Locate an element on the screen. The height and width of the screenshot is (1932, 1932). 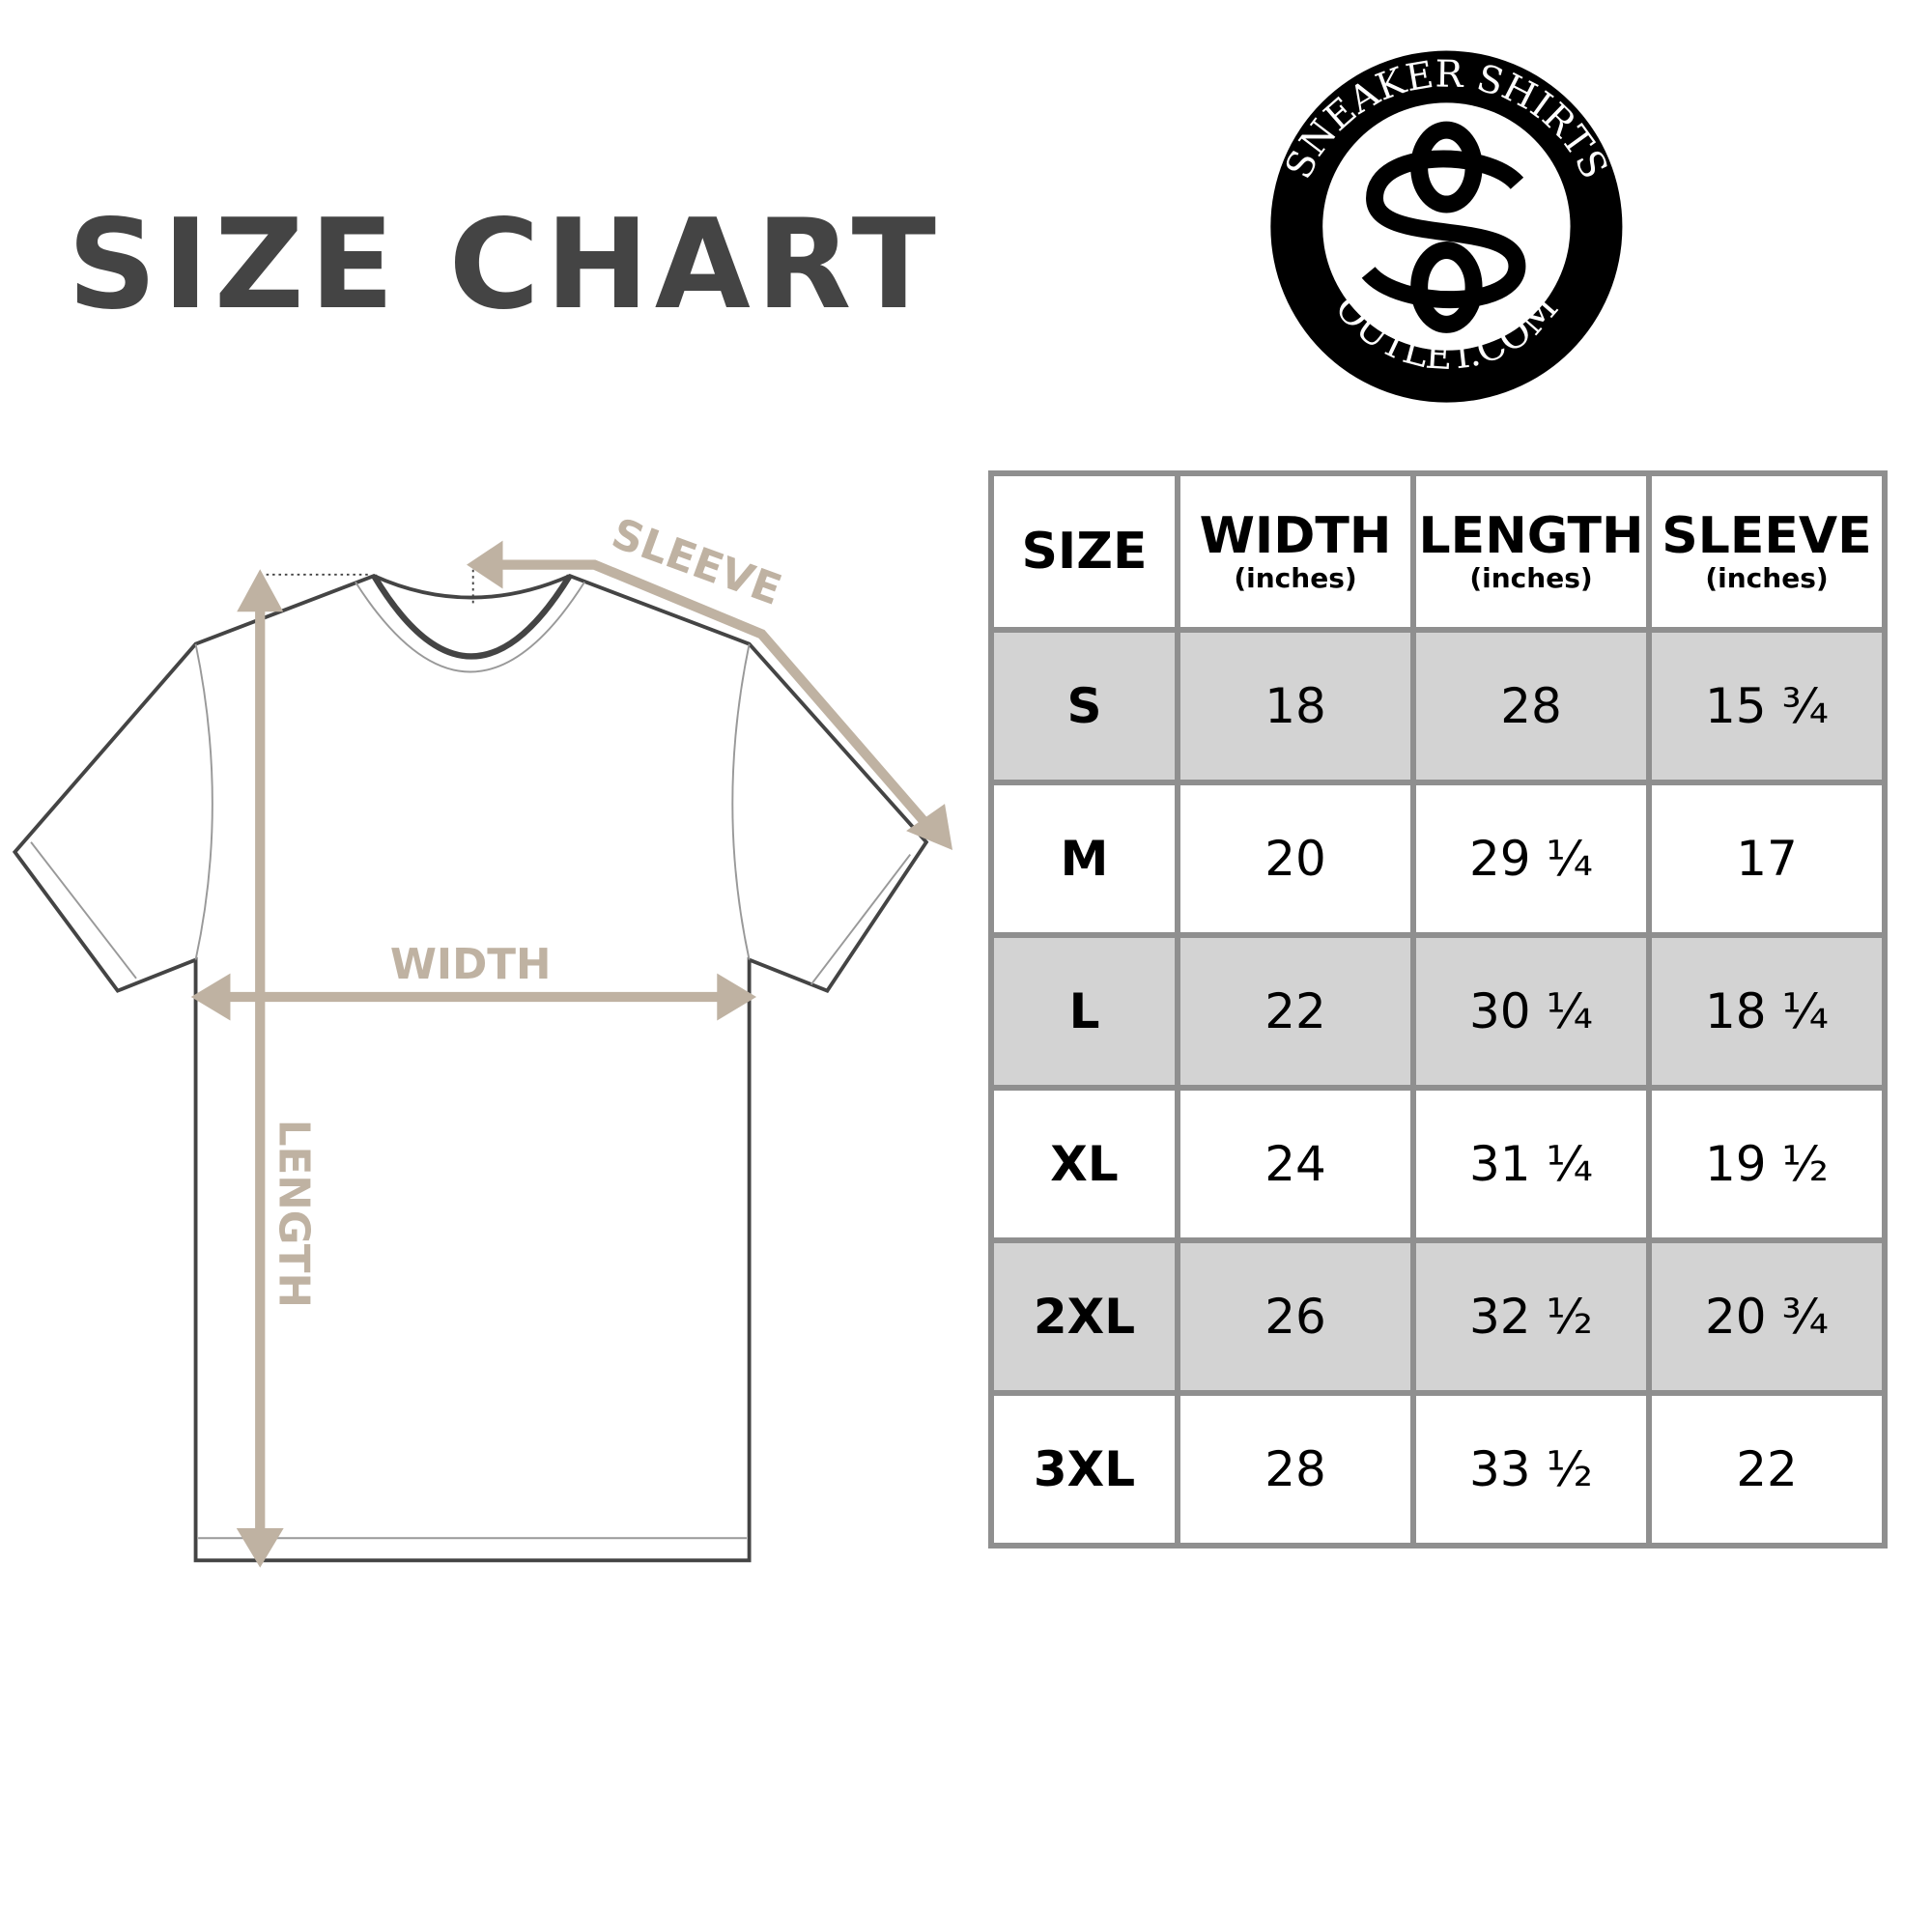
size-cell: M is located at coordinates (1084, 859).